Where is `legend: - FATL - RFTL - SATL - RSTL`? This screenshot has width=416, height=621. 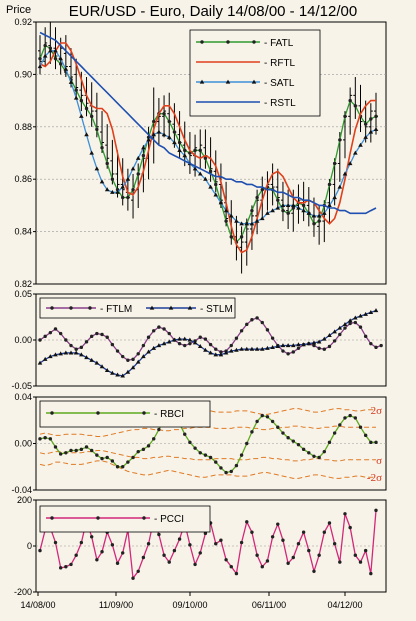 legend: - FATL - RFTL - SATL - RSTL is located at coordinates (255, 73).